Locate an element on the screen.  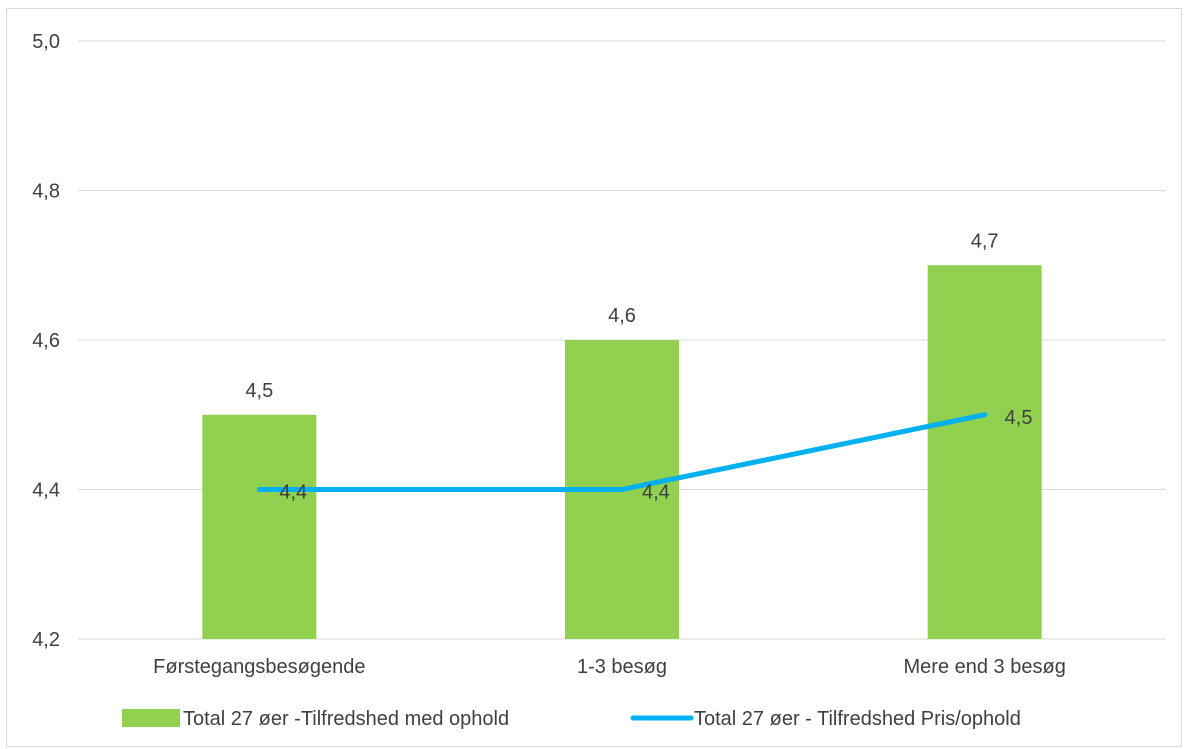
bar-data-label: 4,7 is located at coordinates (985, 241).